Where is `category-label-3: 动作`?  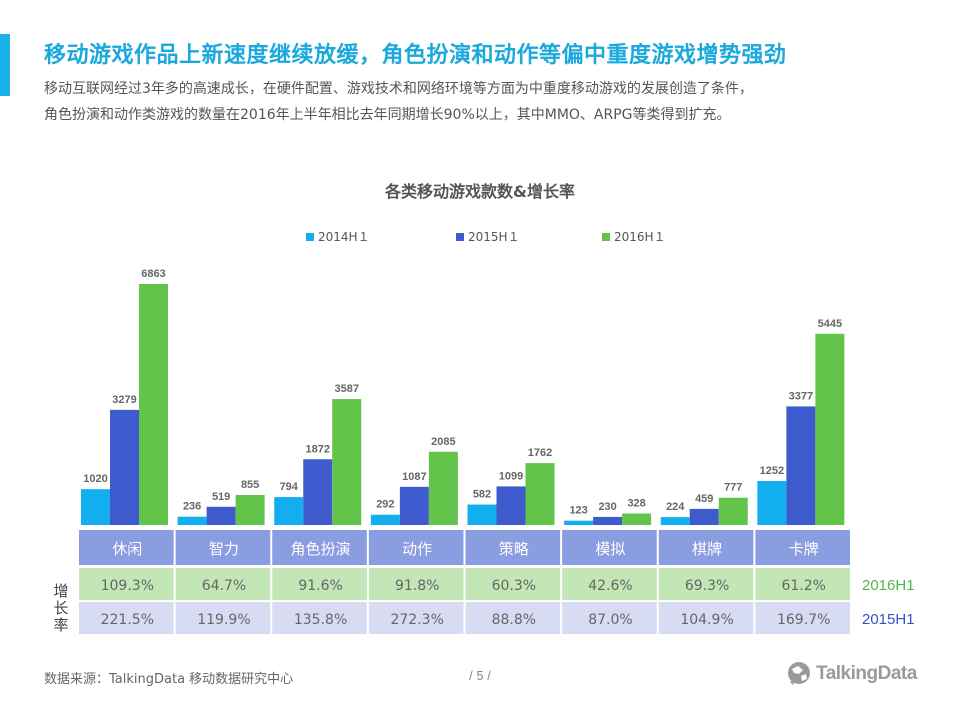 category-label-3: 动作 is located at coordinates (417, 549).